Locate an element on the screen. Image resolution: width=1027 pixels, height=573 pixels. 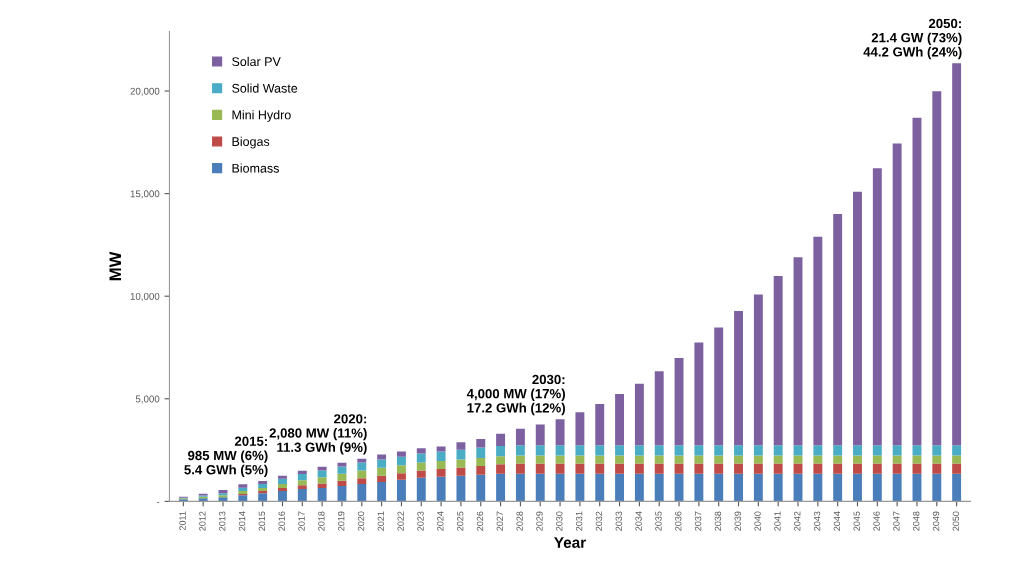
legend-label: Biomass is located at coordinates (255, 168).